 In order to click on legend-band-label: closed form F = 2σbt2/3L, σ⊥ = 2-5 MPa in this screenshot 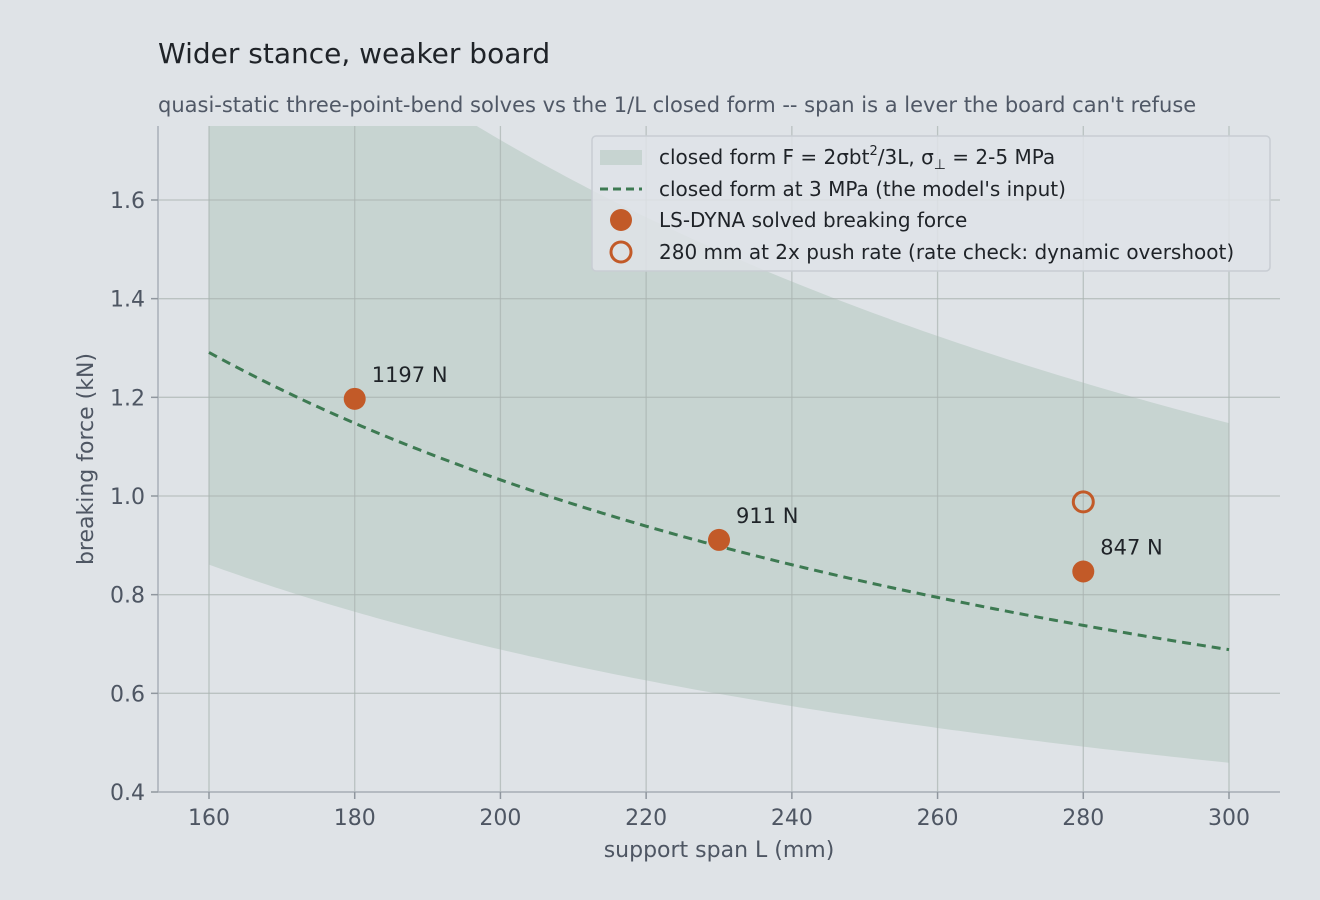, I will do `click(857, 158)`.